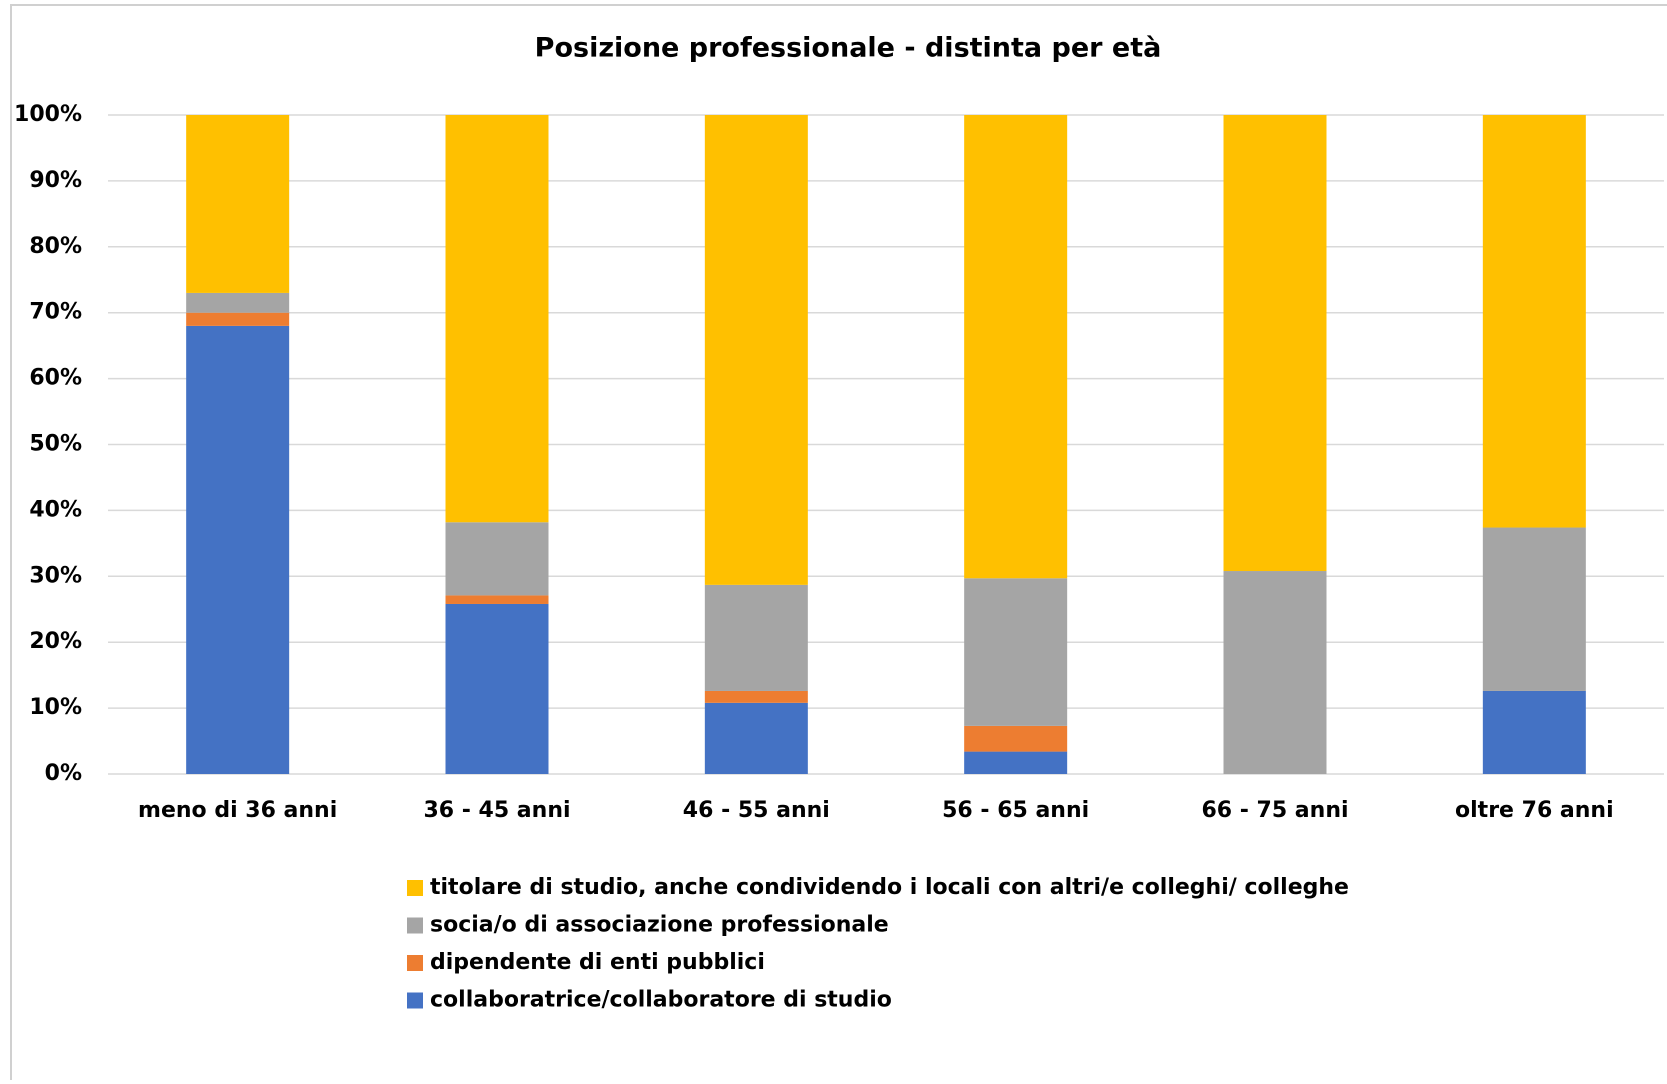 Image resolution: width=1667 pixels, height=1084 pixels. I want to click on legend-label: socia/o di associazione professionale, so click(659, 925).